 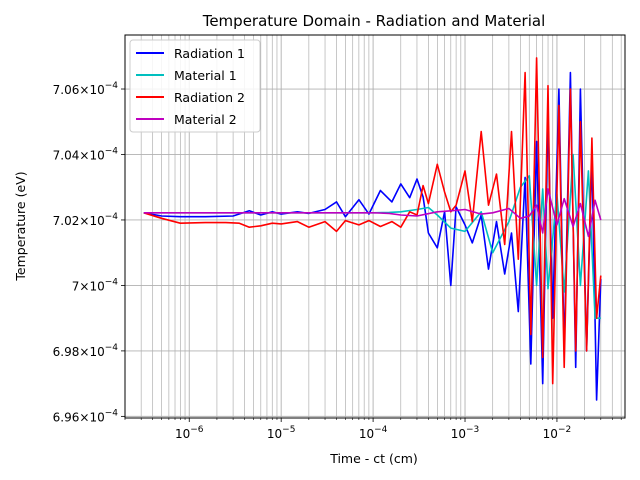 What do you see at coordinates (373, 433) in the screenshot?
I see `x-tick-label: 10⁻⁴` at bounding box center [373, 433].